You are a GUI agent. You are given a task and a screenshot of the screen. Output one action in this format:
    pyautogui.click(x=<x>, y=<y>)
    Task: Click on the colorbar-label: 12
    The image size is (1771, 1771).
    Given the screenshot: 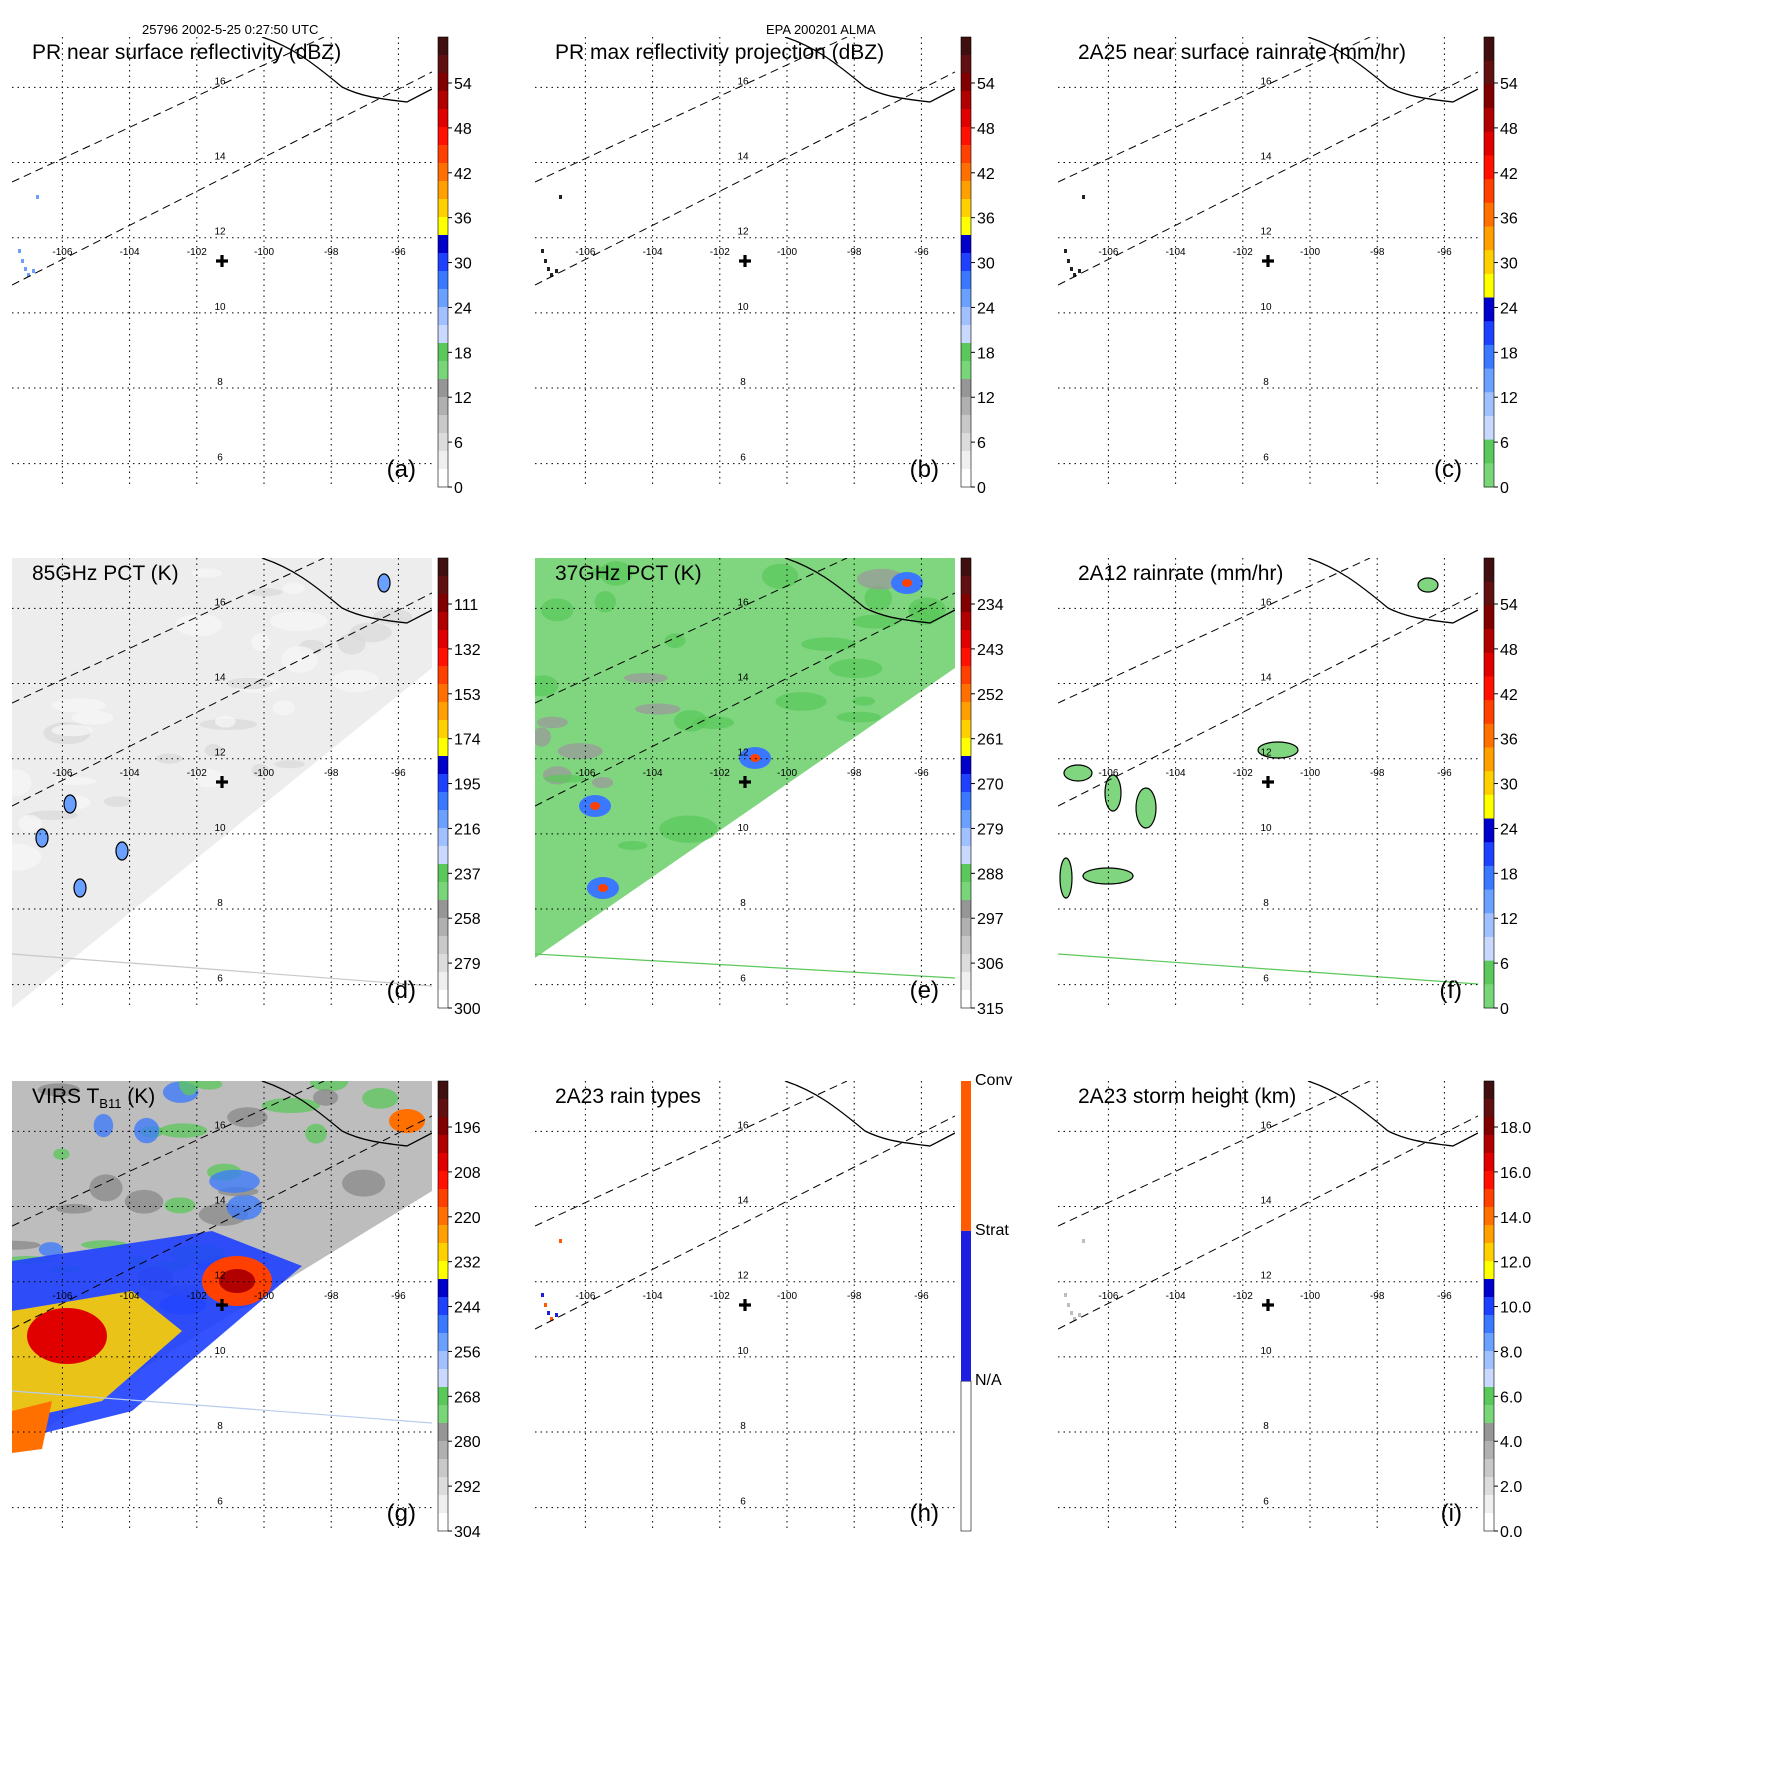 What is the action you would take?
    pyautogui.click(x=463, y=398)
    